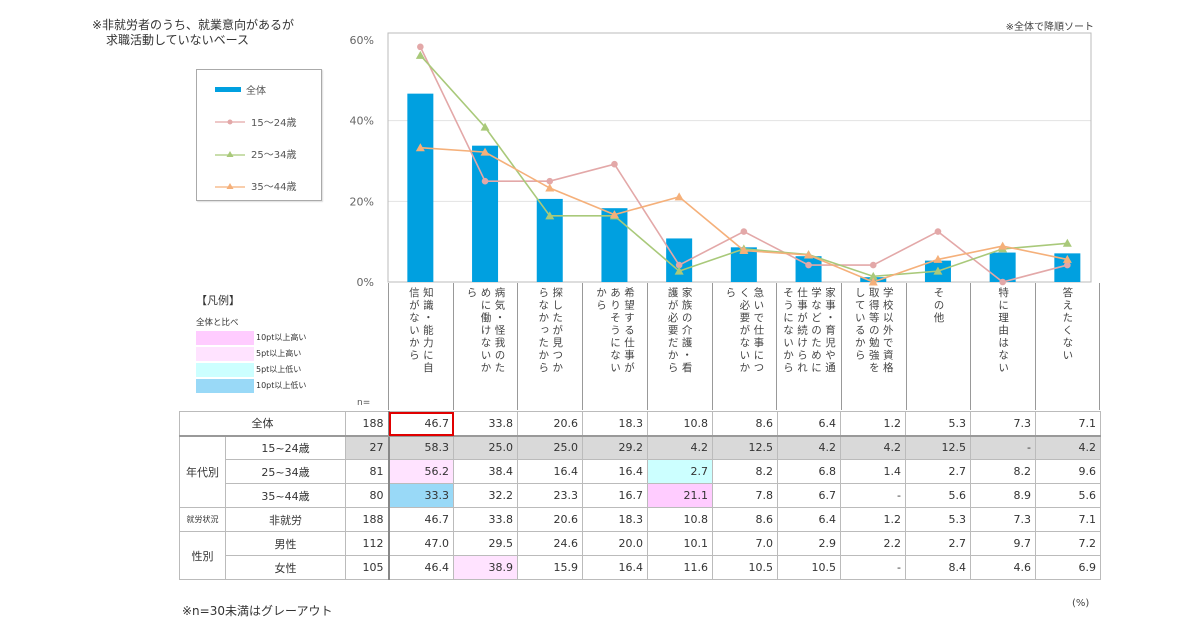 The image size is (1200, 630). Describe the element at coordinates (1003, 424) in the screenshot. I see `table-cell: 7.3` at that location.